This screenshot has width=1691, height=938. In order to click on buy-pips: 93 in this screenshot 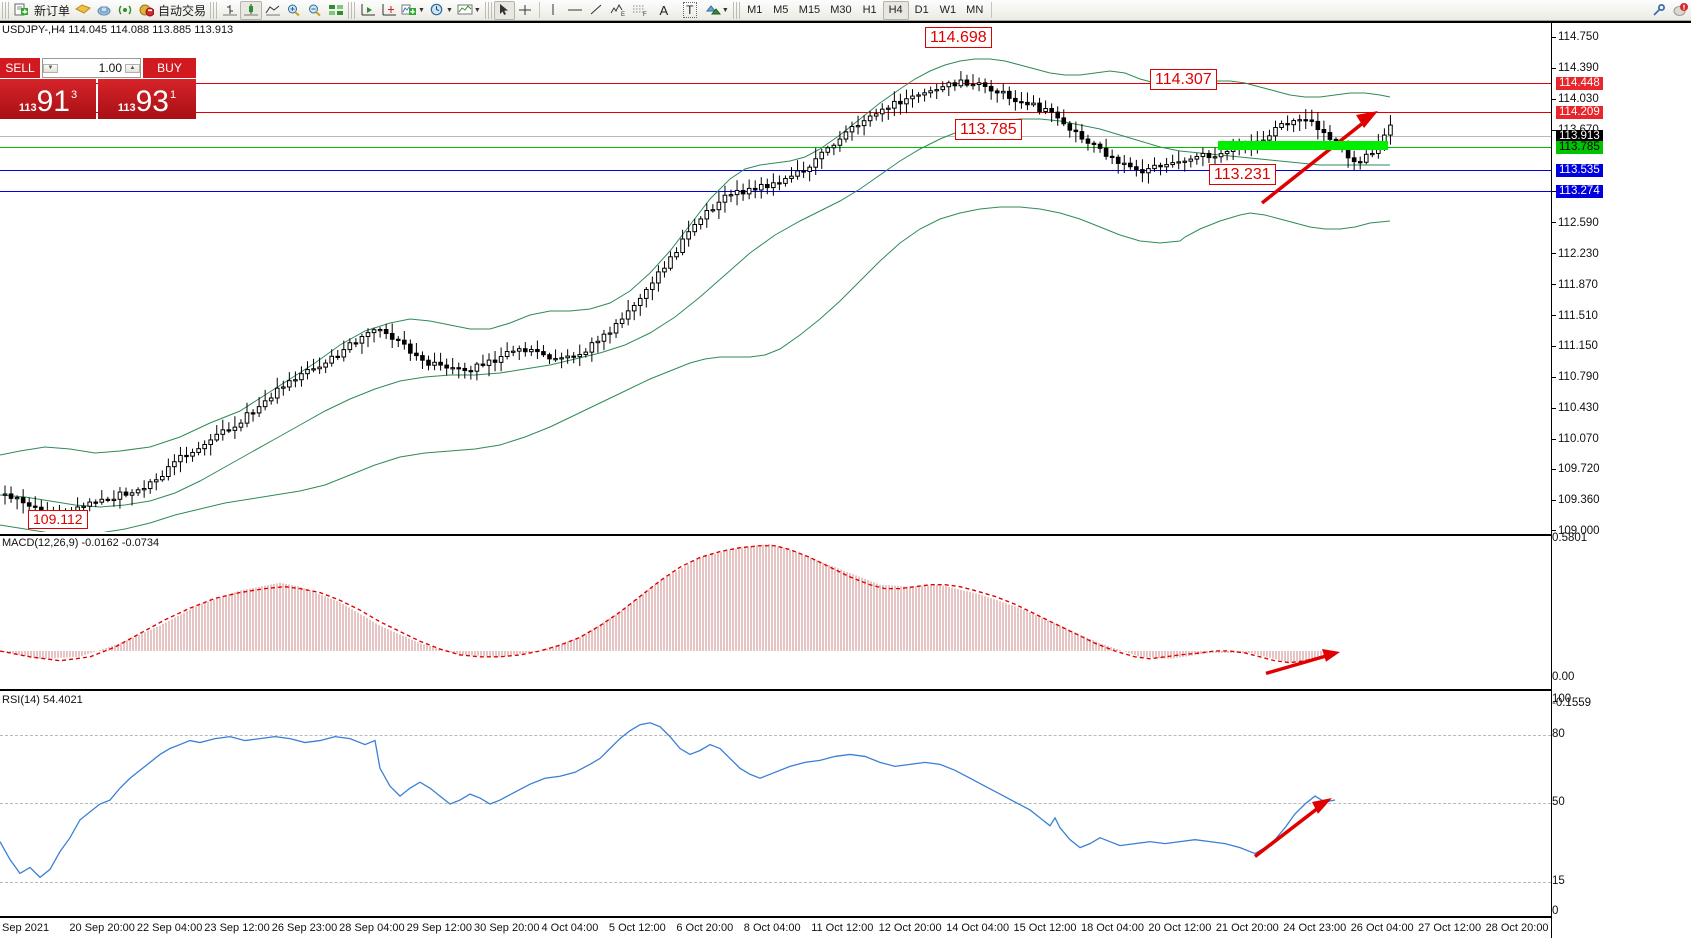, I will do `click(152, 101)`.